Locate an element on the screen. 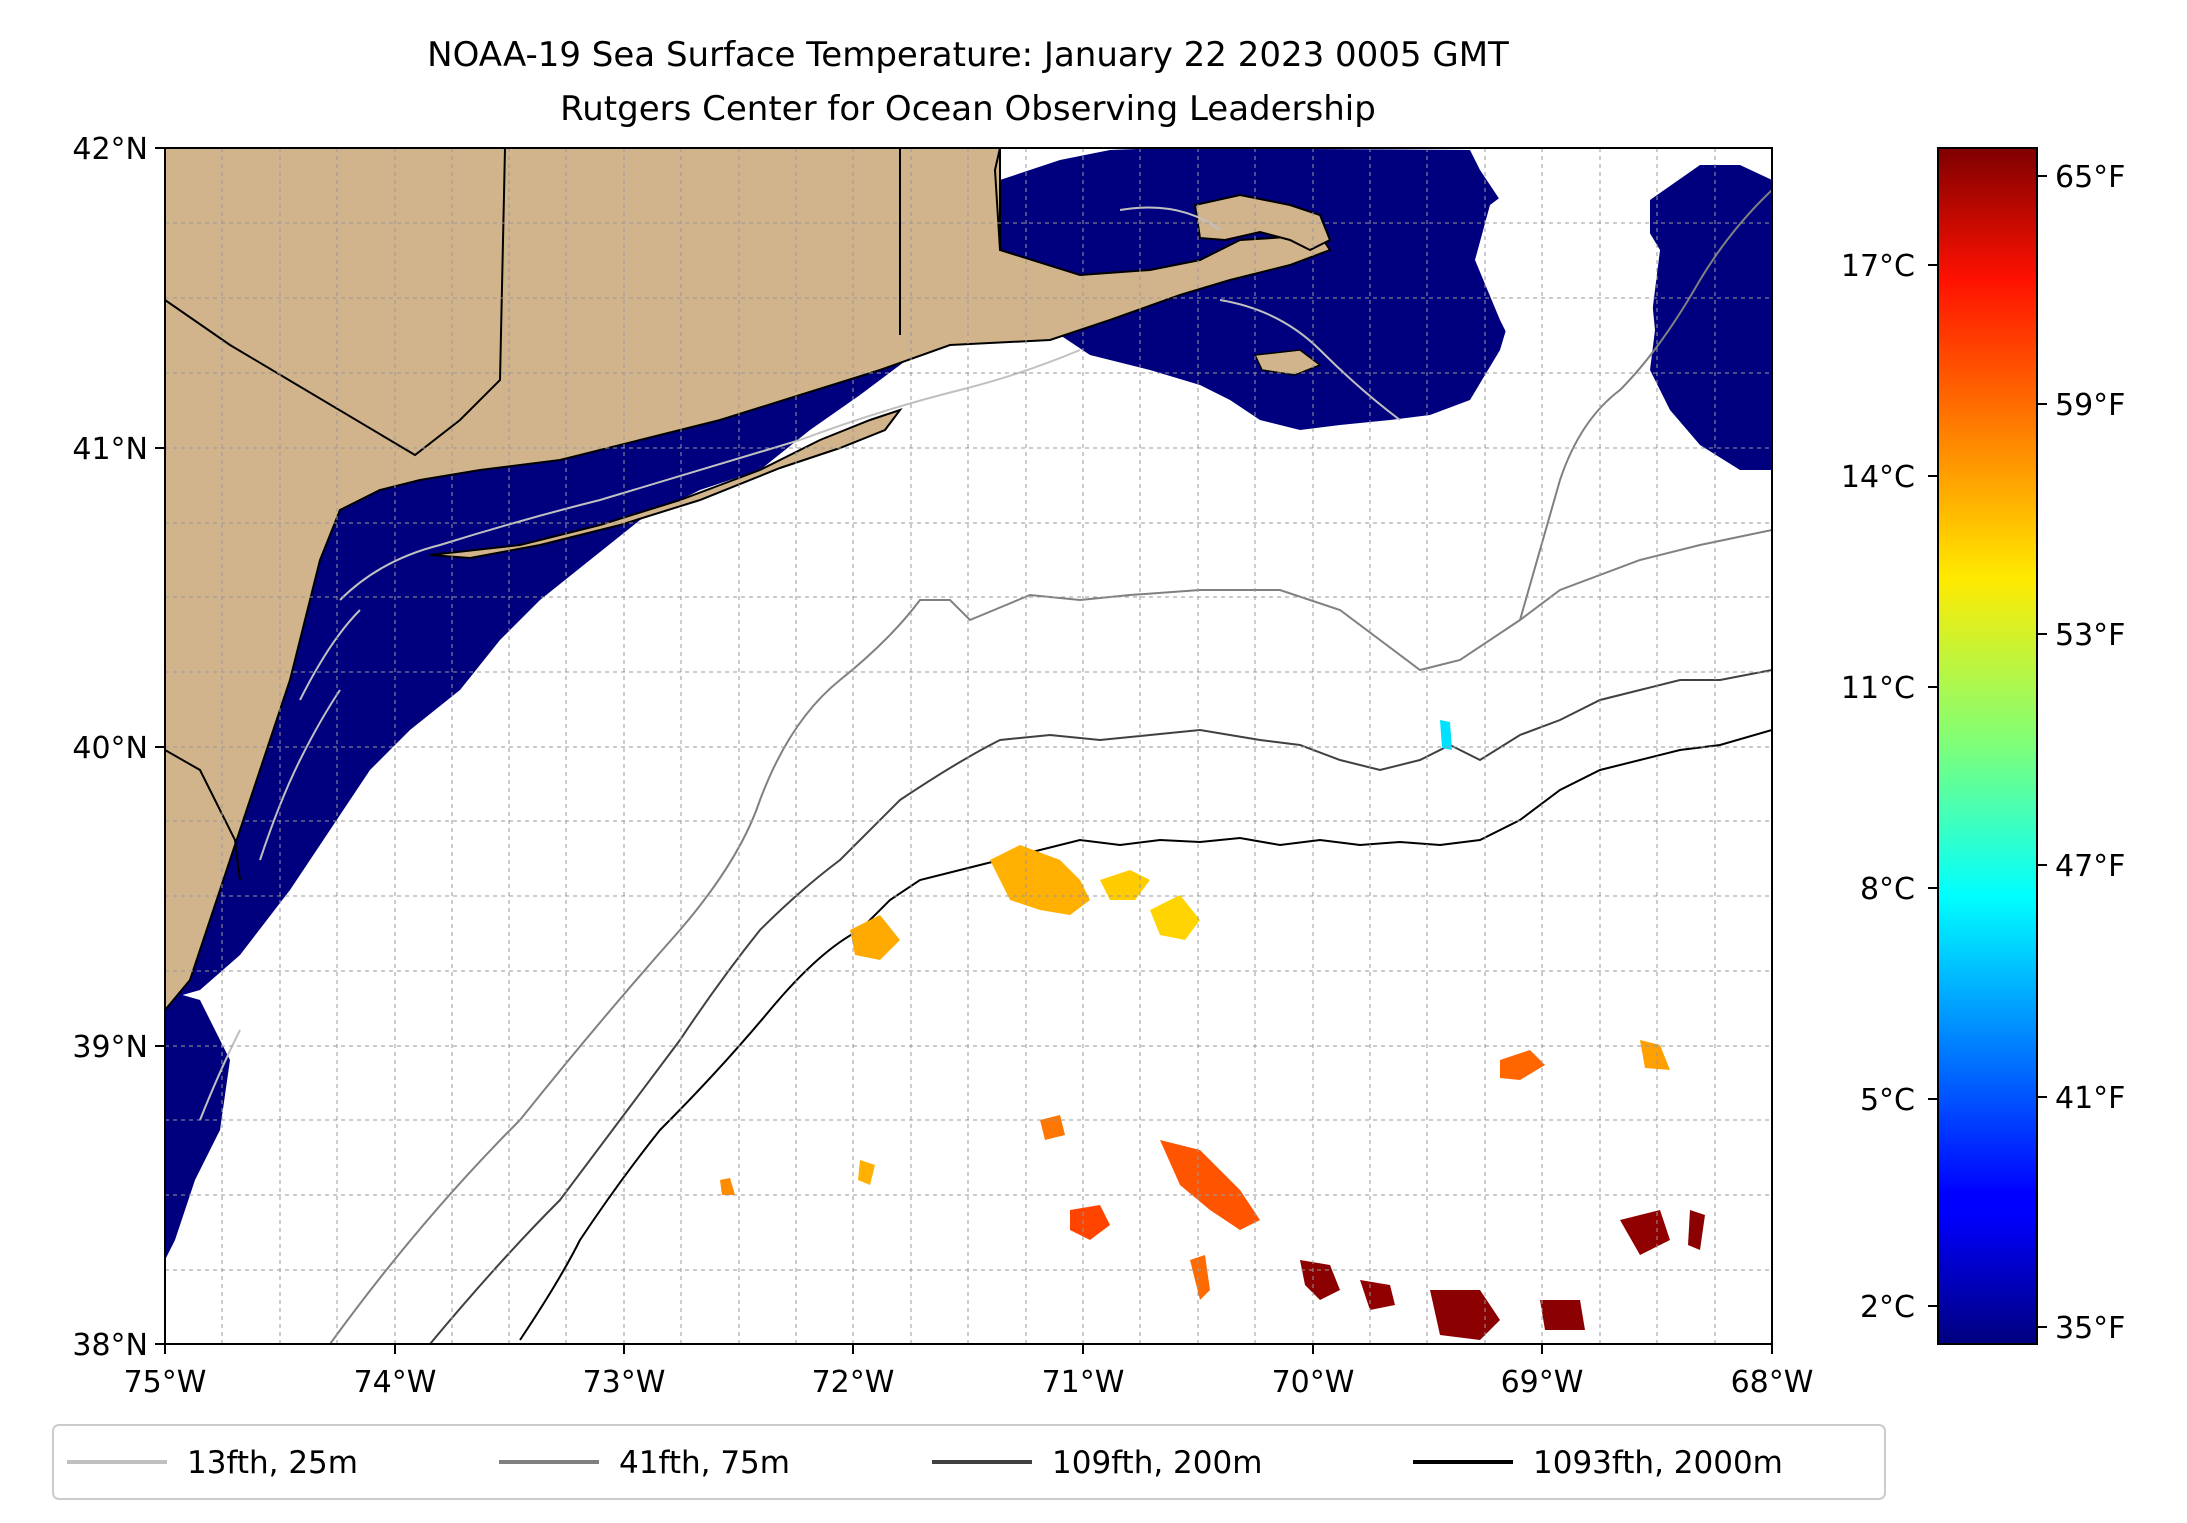  lat-tick-label: 42°N is located at coordinates (110, 149).